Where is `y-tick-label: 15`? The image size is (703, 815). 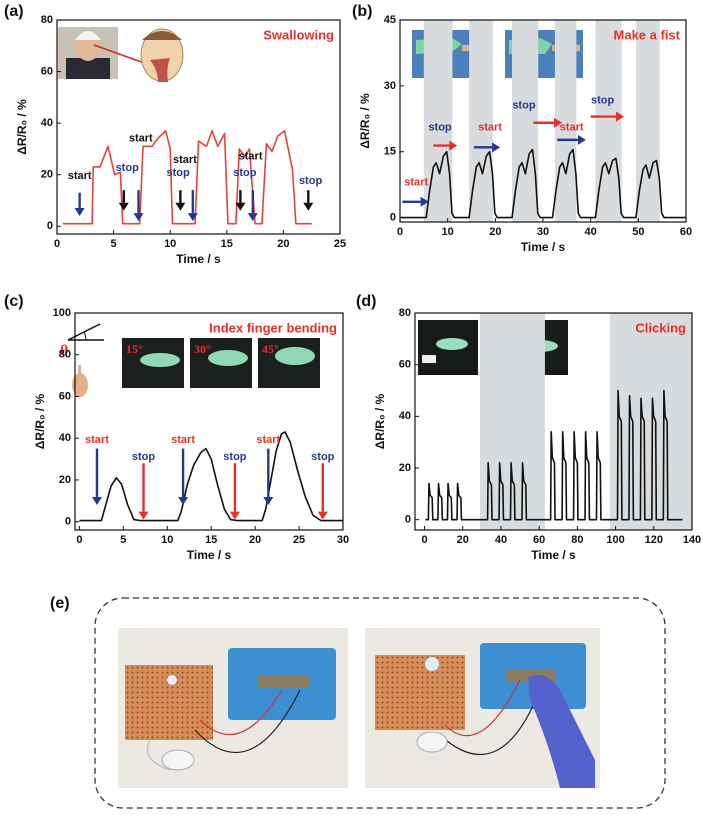
y-tick-label: 15 is located at coordinates (390, 152).